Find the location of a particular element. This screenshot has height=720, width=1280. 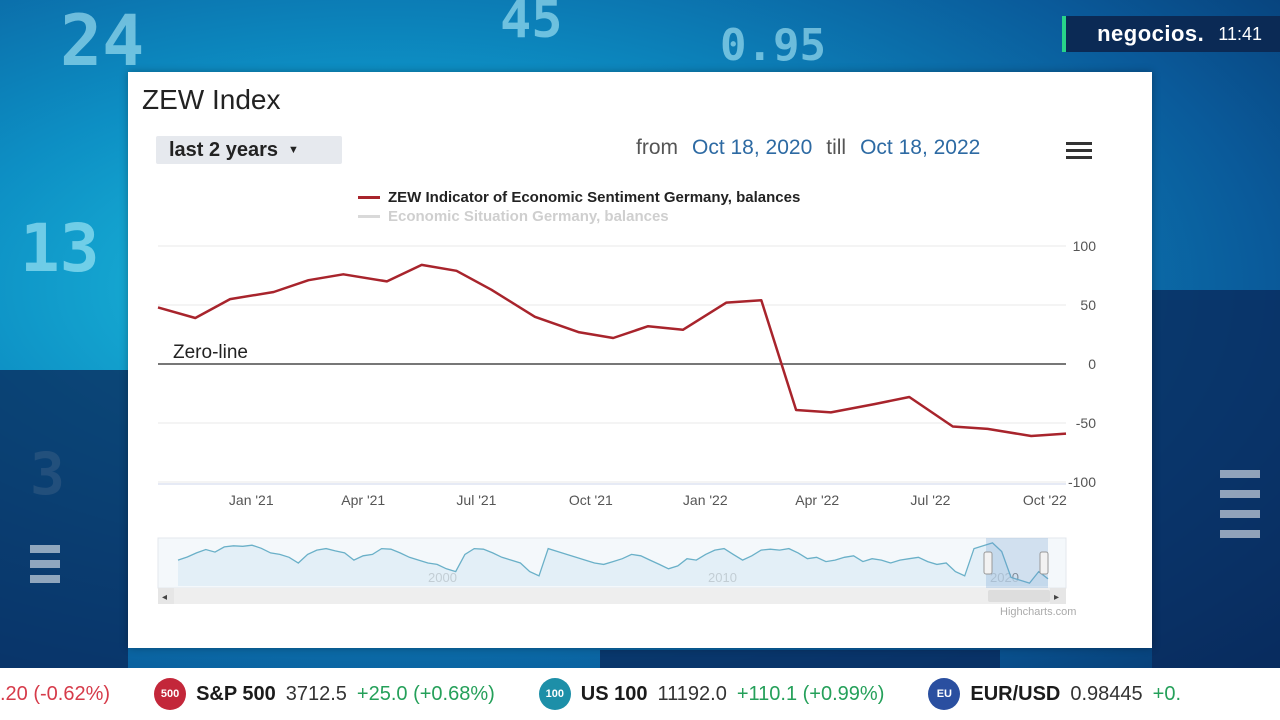

x-tick-label: Jul '21 is located at coordinates (476, 500).